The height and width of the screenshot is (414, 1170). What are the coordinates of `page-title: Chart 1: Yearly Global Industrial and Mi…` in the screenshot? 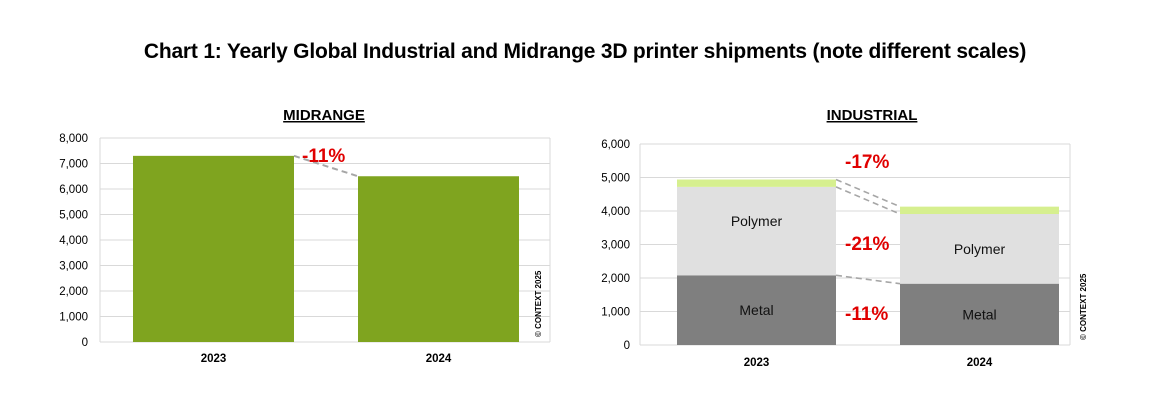 It's located at (585, 51).